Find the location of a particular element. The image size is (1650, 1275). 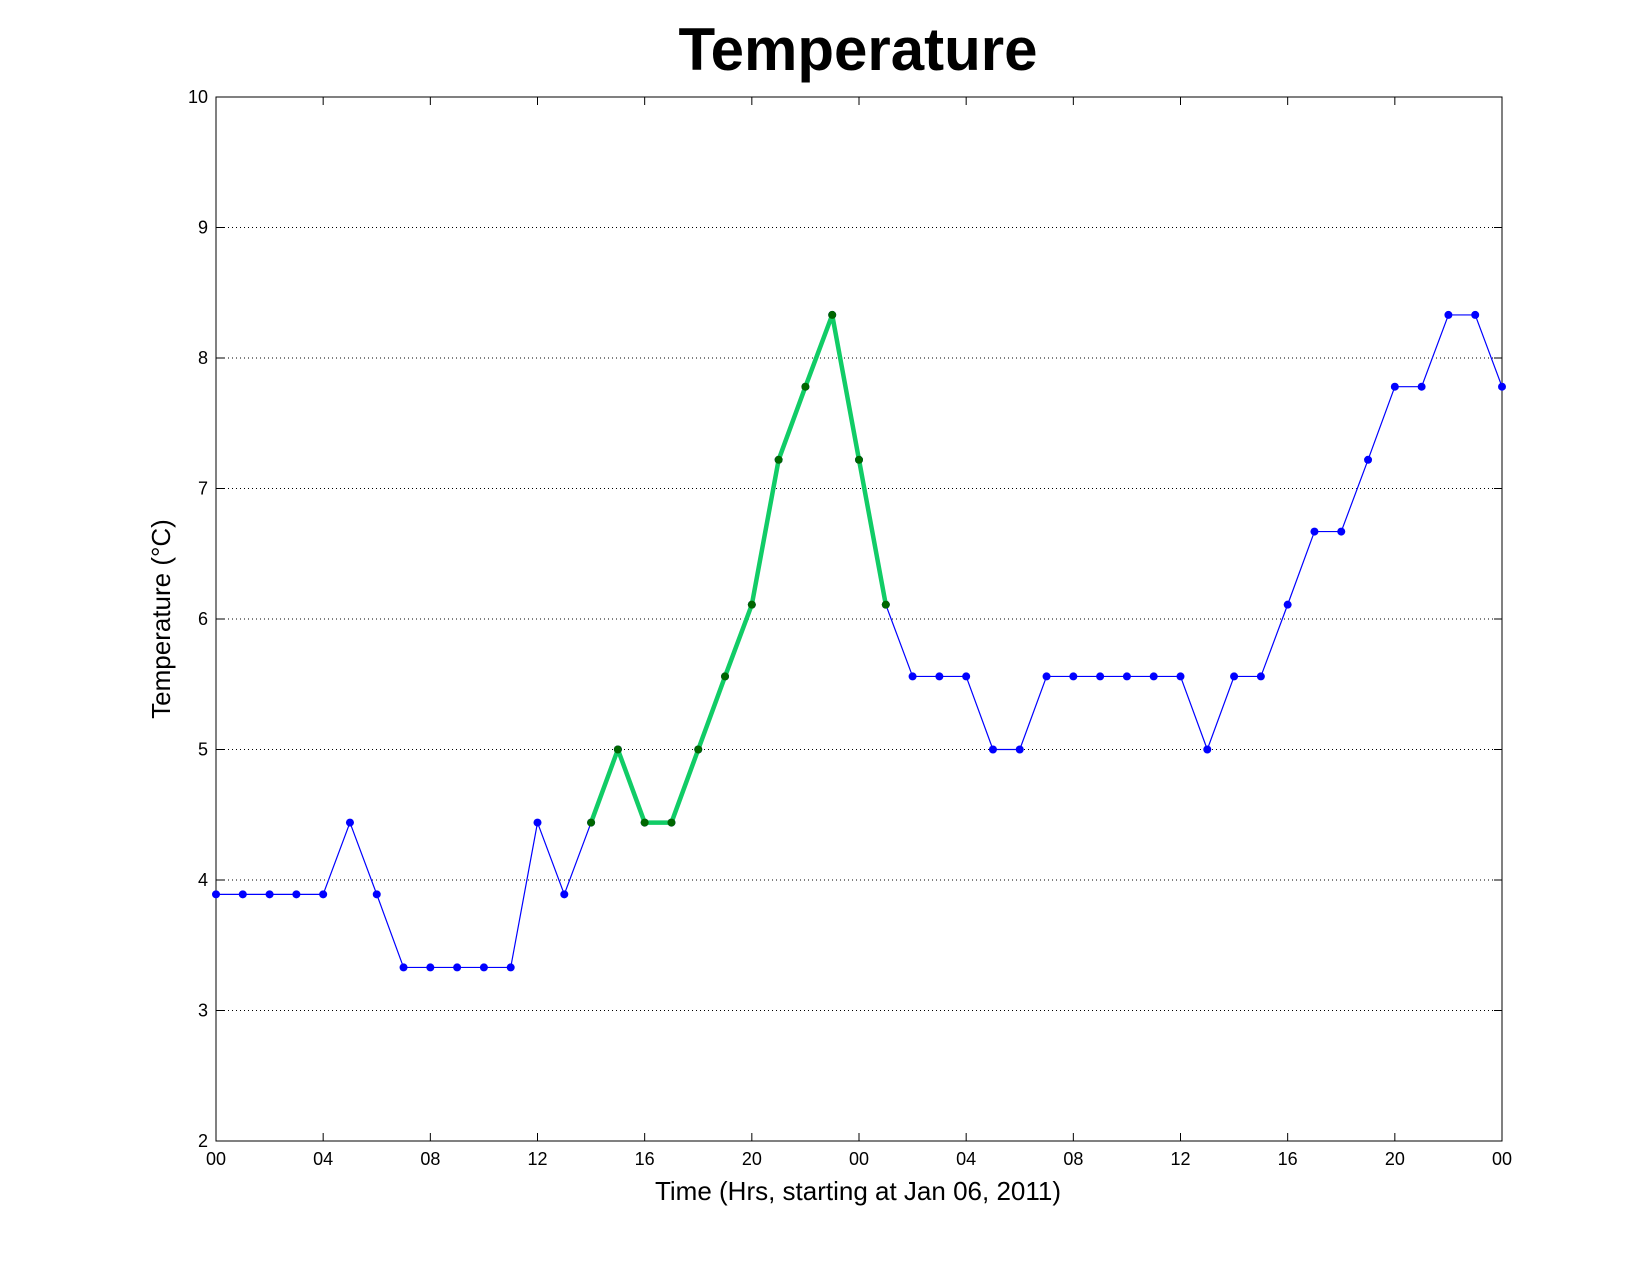

y-tick-label: 10 is located at coordinates (198, 97).